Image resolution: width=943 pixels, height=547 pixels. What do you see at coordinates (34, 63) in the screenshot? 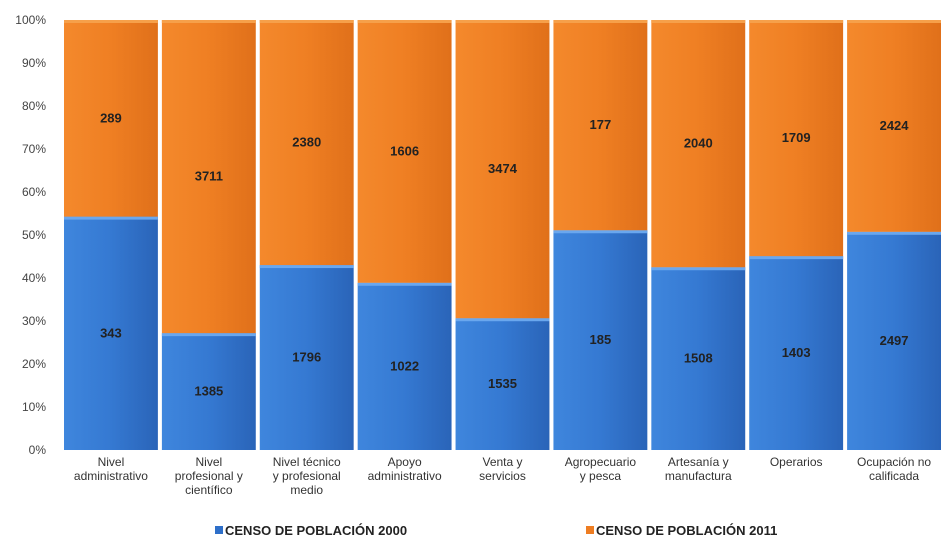
I see `y-tick-label: 90%` at bounding box center [34, 63].